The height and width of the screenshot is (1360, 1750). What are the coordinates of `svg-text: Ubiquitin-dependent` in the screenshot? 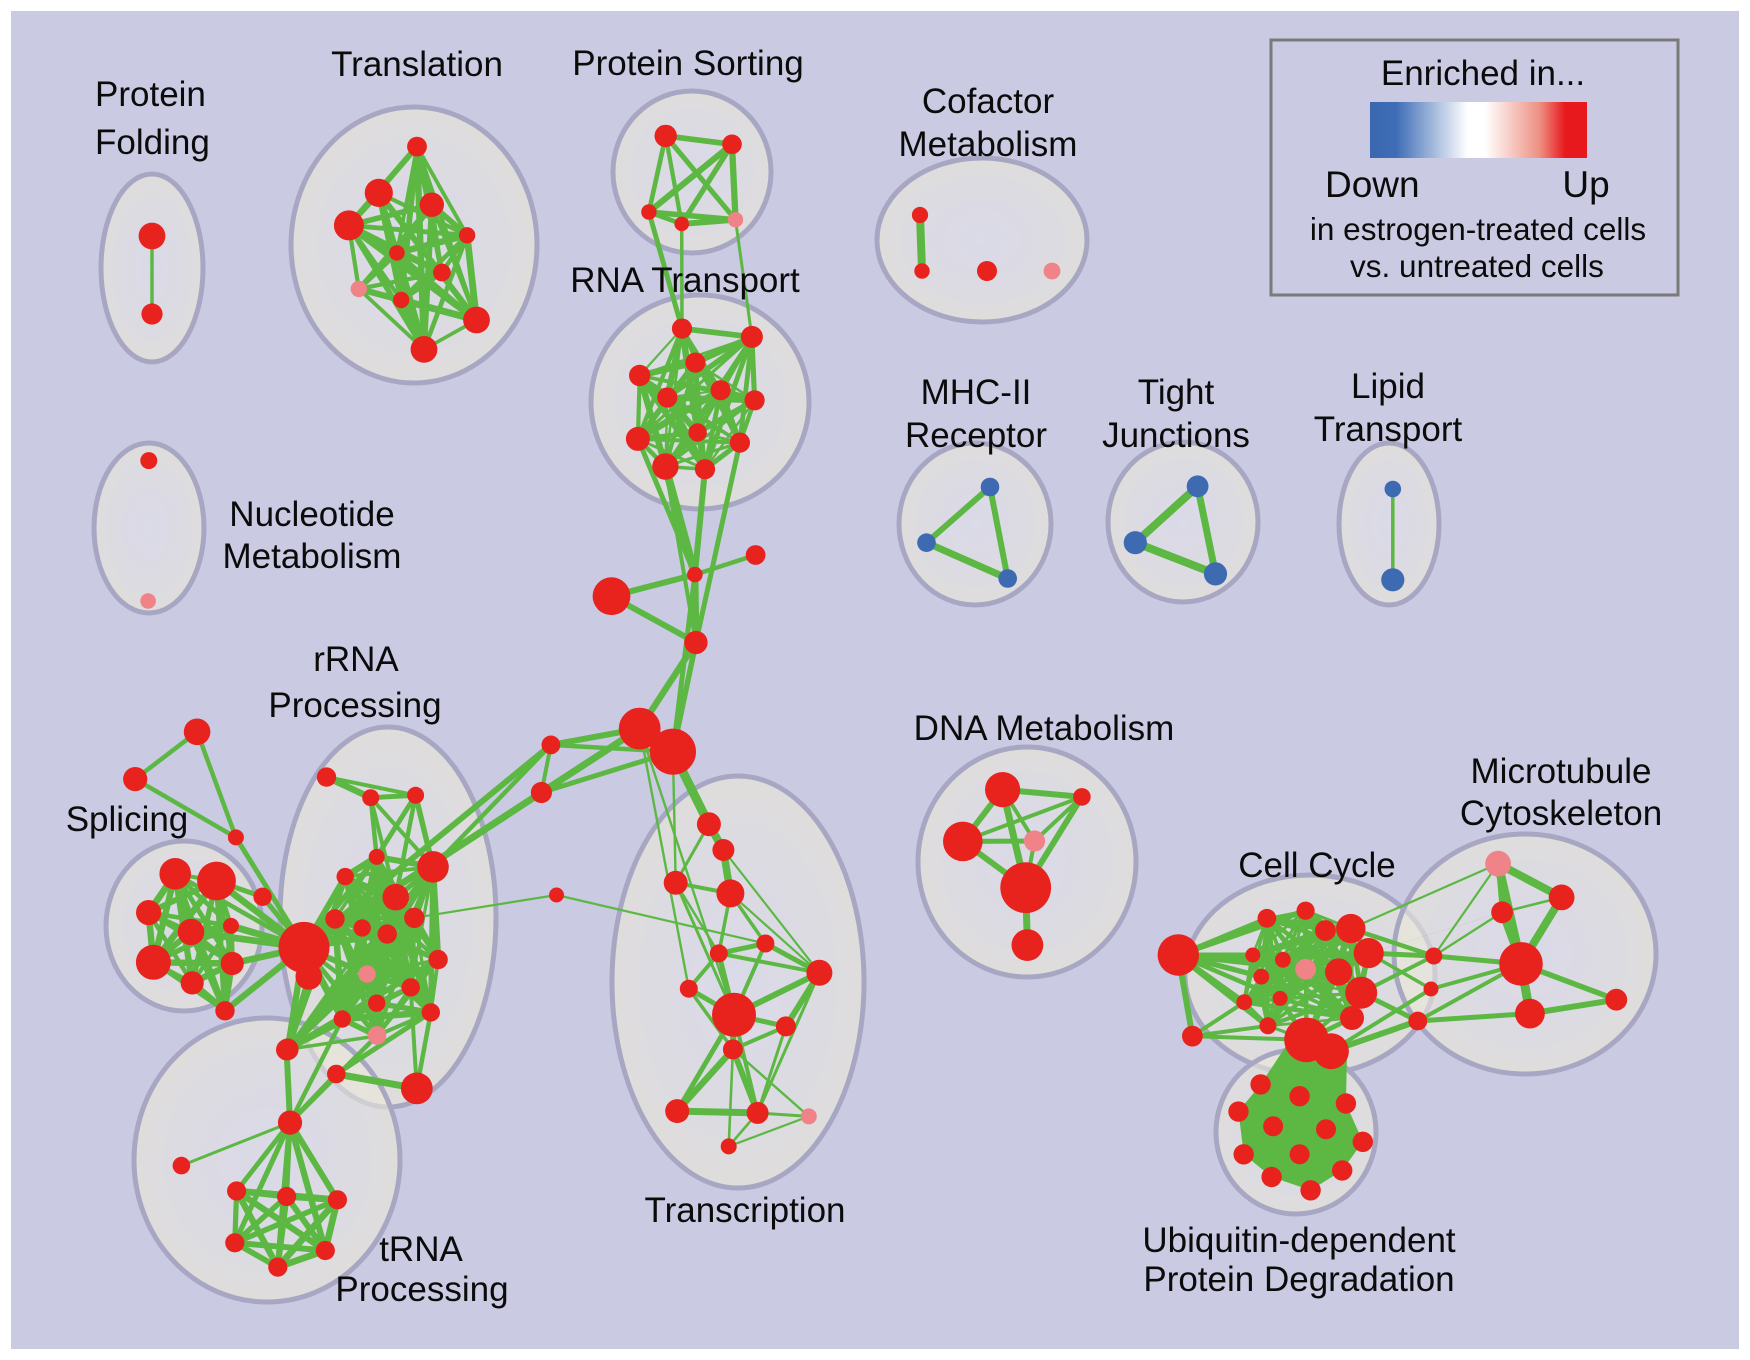 It's located at (1299, 1240).